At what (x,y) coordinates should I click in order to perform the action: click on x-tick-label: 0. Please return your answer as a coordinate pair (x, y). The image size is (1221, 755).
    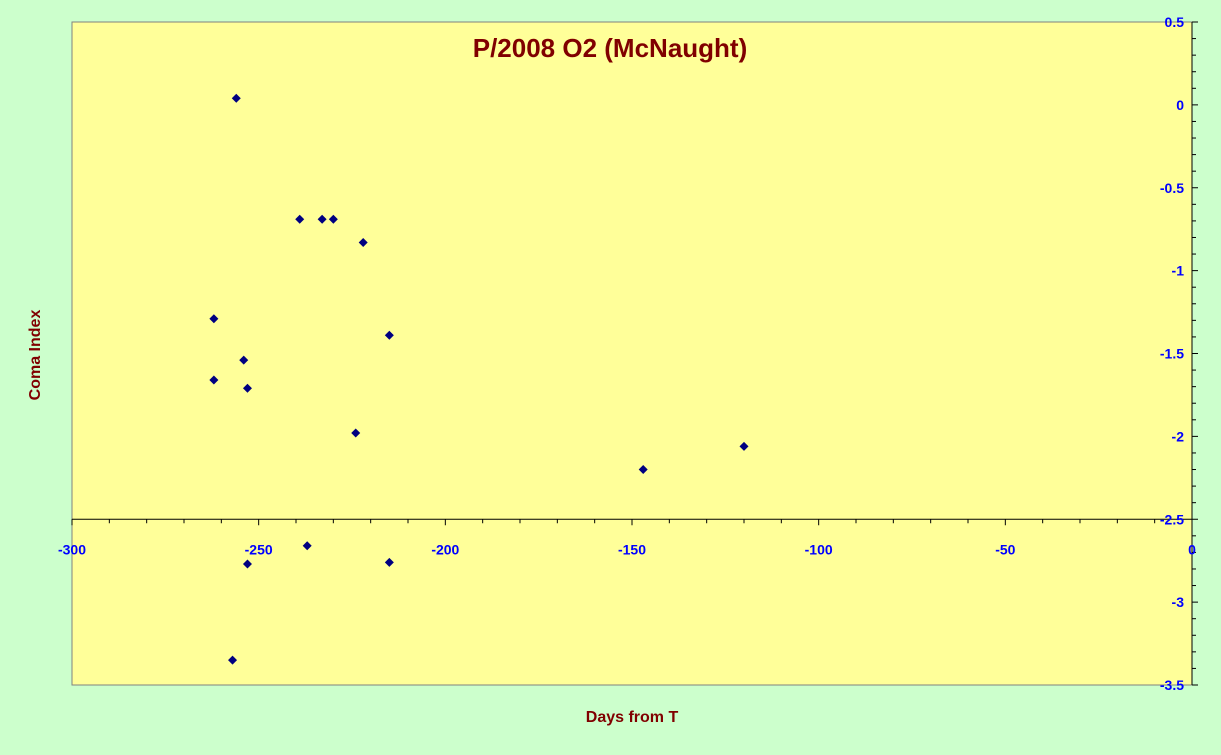
    Looking at the image, I should click on (1192, 549).